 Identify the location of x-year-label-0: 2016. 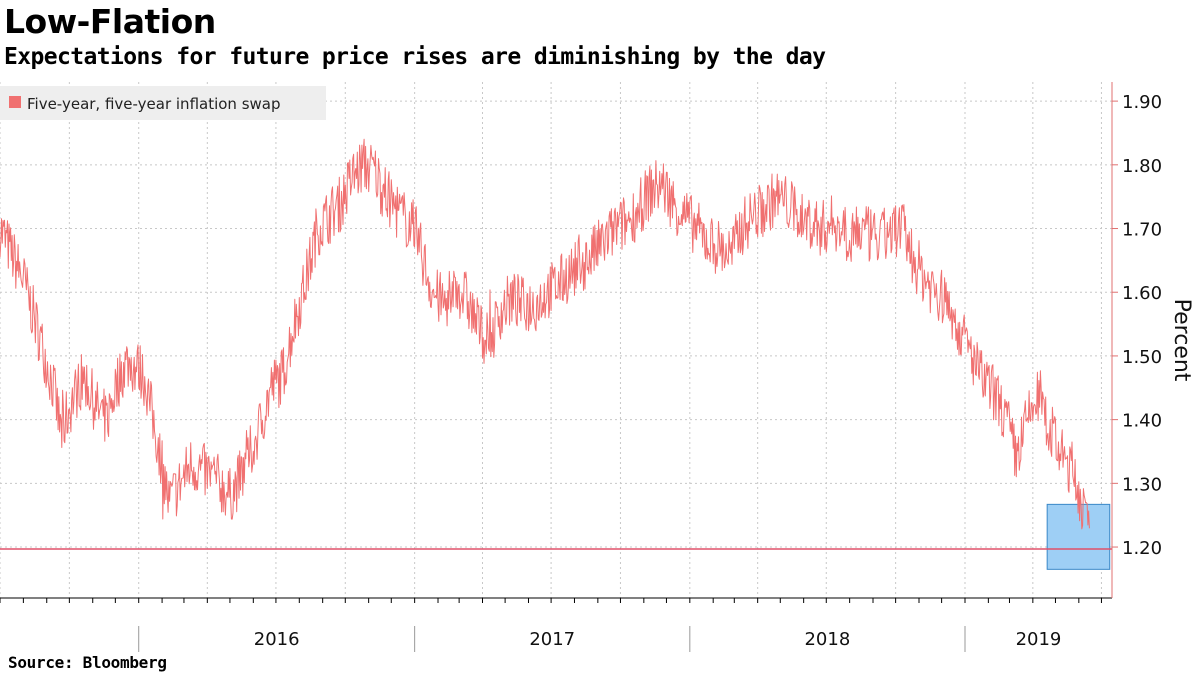
(277, 639).